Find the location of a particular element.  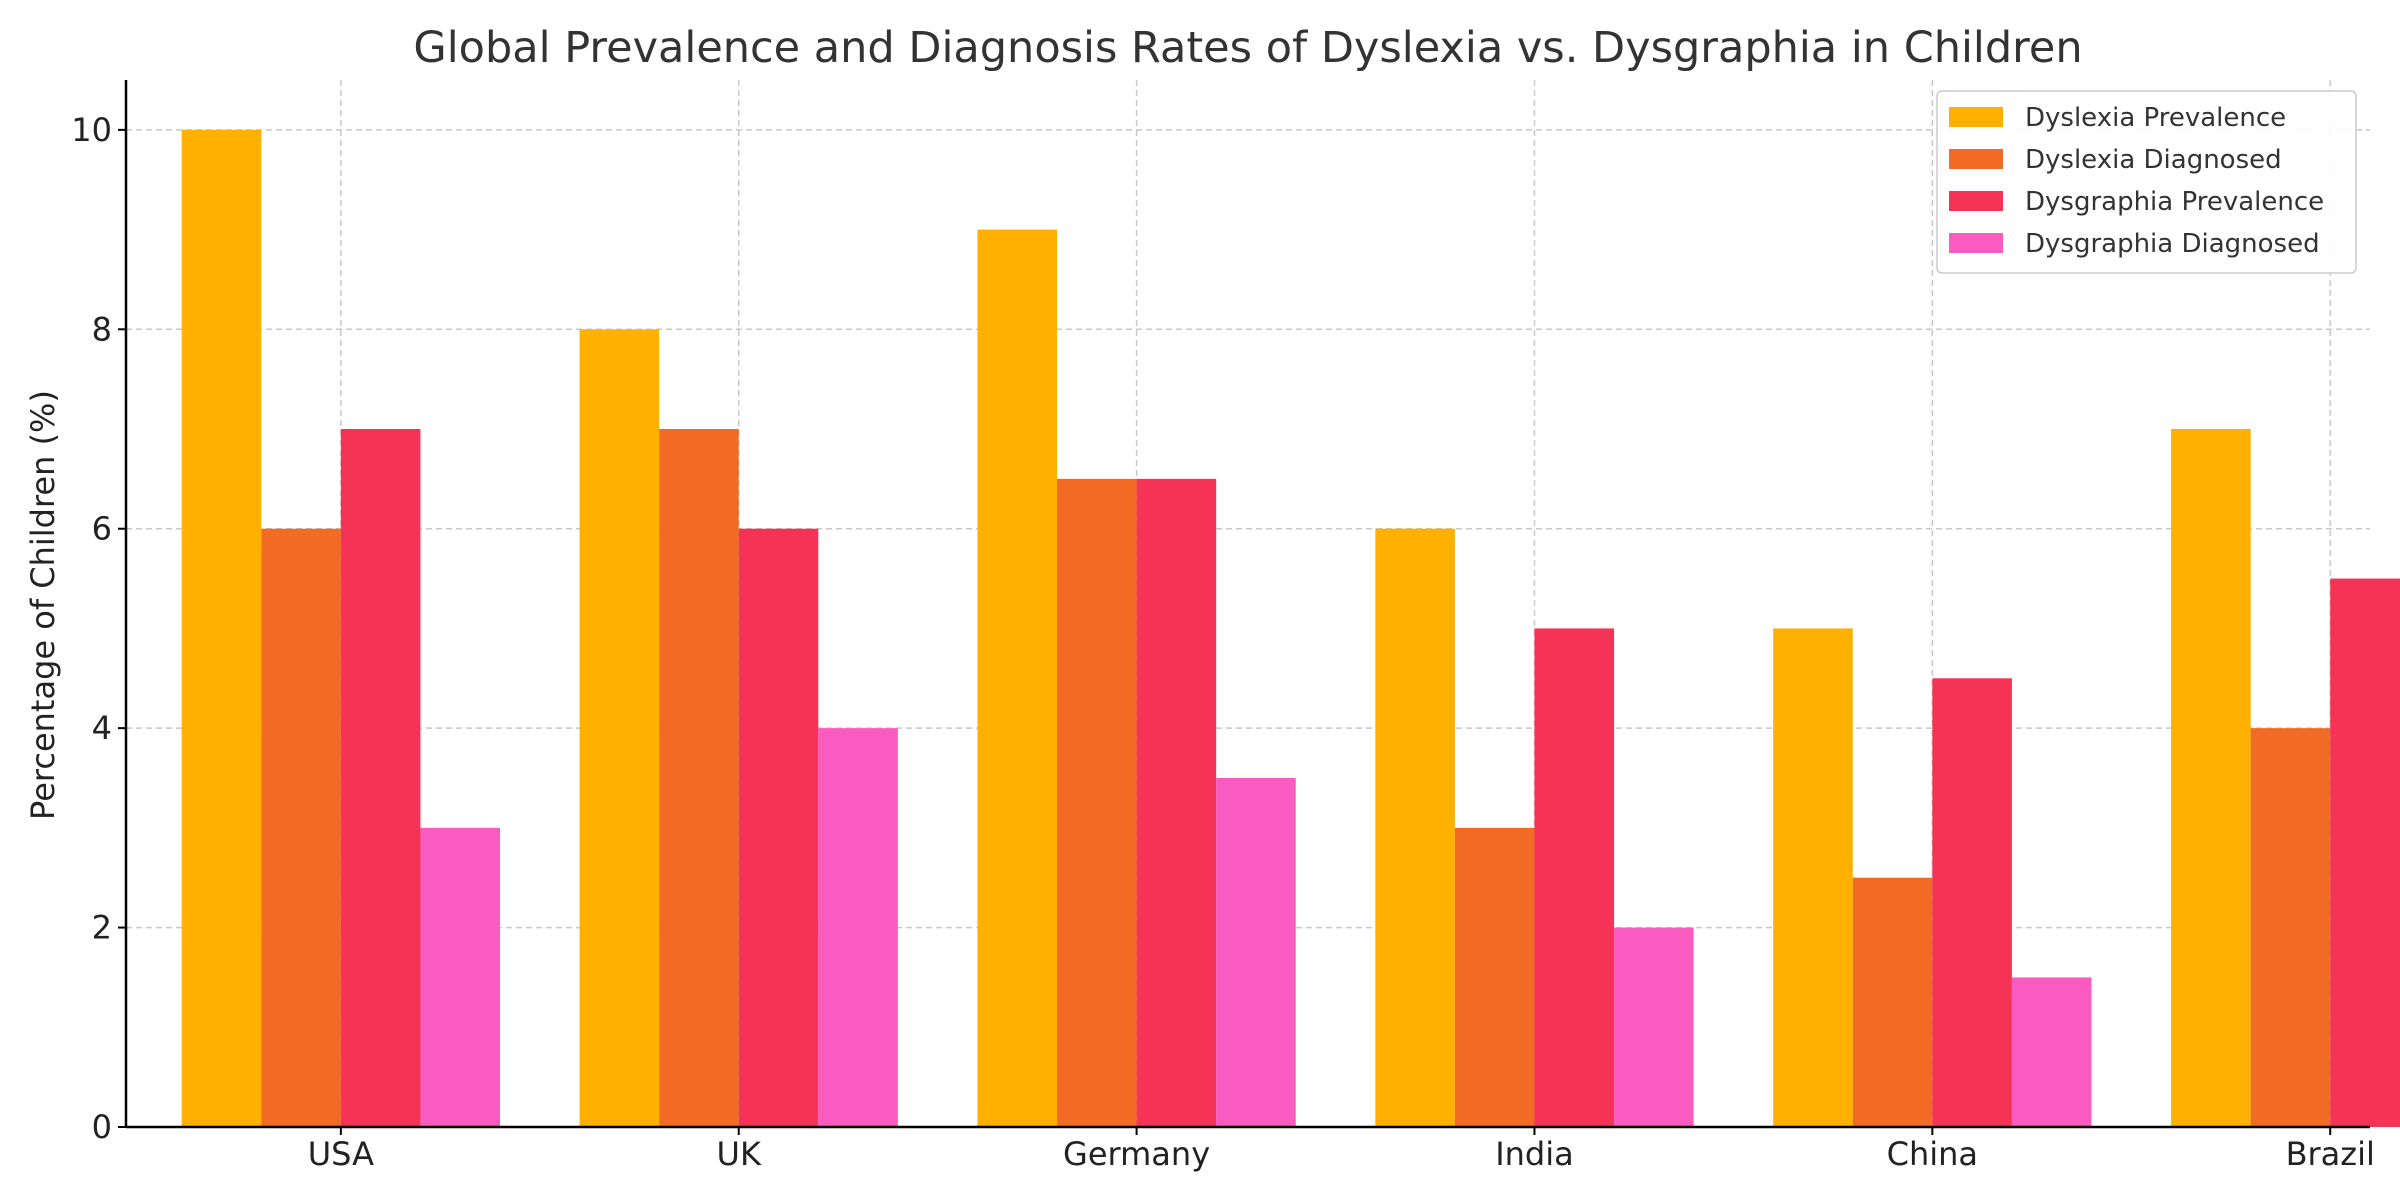

x-tick-label: Germany is located at coordinates (1136, 1154).